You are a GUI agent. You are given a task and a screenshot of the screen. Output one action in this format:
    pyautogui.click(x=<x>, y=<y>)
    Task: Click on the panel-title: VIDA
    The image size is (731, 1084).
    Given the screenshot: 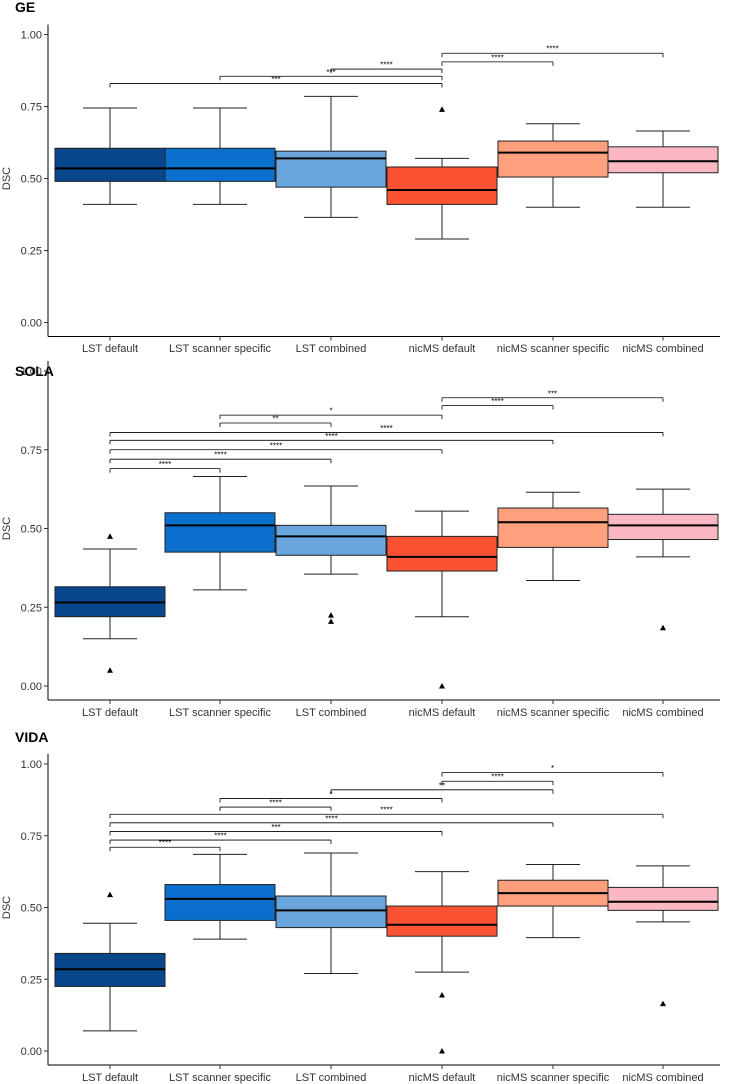 What is the action you would take?
    pyautogui.click(x=31, y=737)
    